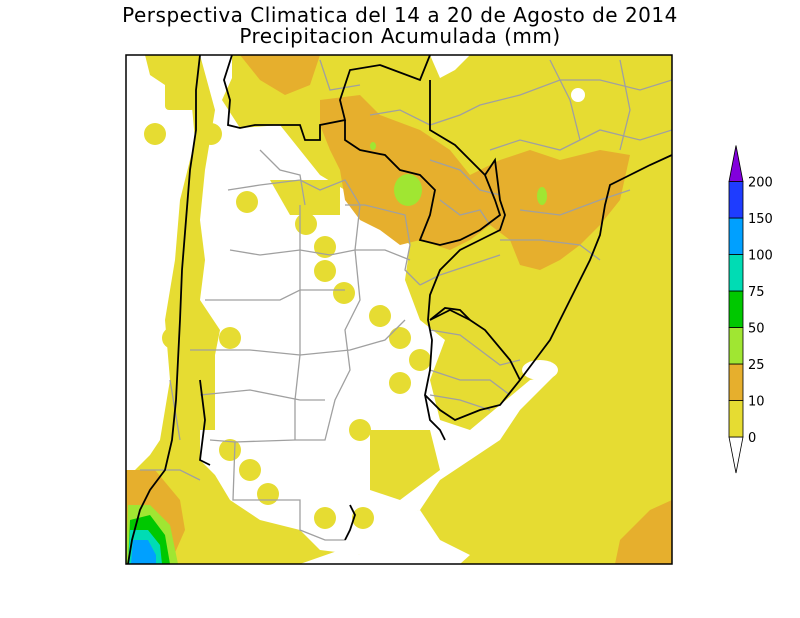 Image resolution: width=800 pixels, height=618 pixels. What do you see at coordinates (143, 552) in the screenshot?
I see `rain-100-150-area` at bounding box center [143, 552].